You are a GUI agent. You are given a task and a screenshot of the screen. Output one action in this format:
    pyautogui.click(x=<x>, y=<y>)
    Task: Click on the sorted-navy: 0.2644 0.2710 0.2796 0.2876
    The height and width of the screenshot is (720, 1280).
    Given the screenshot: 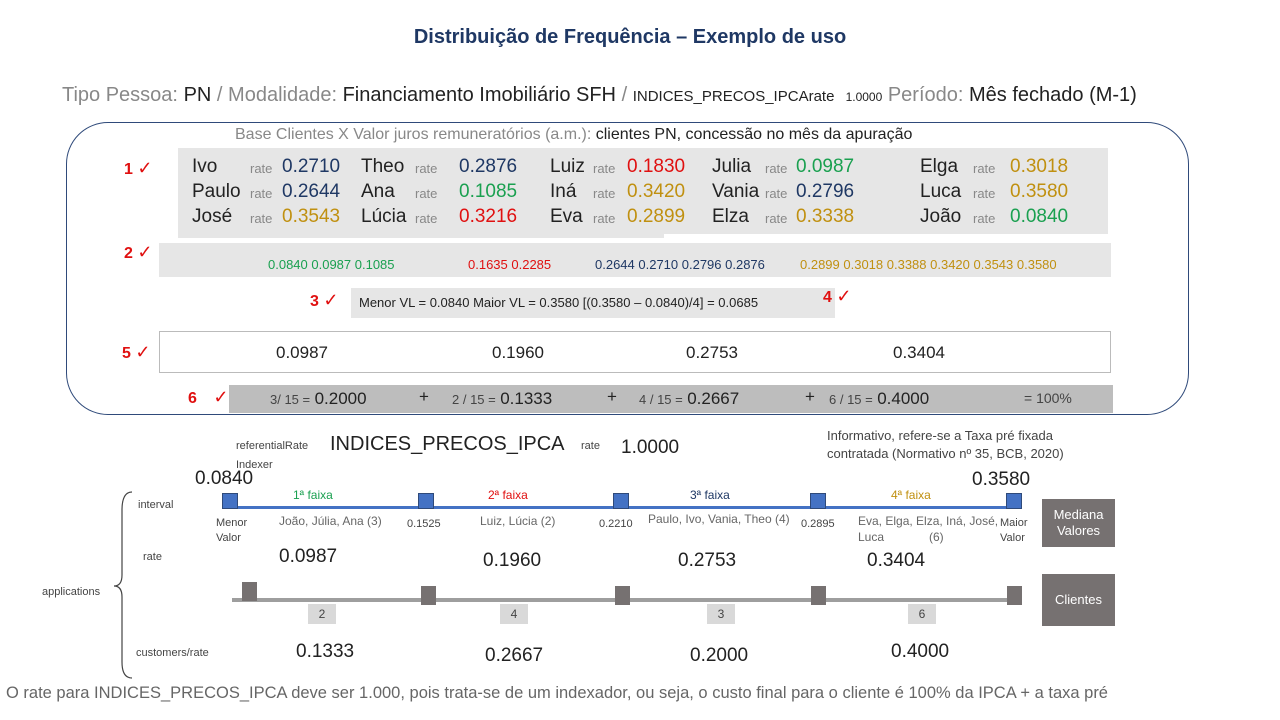 What is the action you would take?
    pyautogui.click(x=680, y=264)
    